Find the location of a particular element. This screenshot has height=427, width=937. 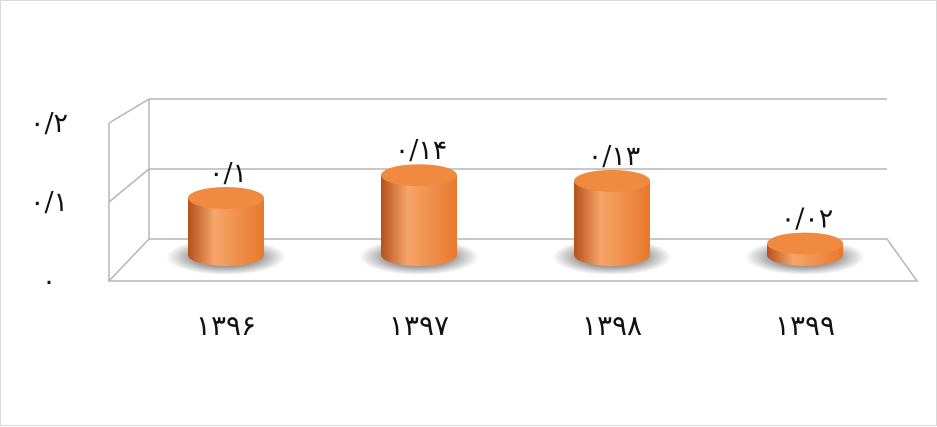

y-tick-label: ۰ is located at coordinates (49, 281).